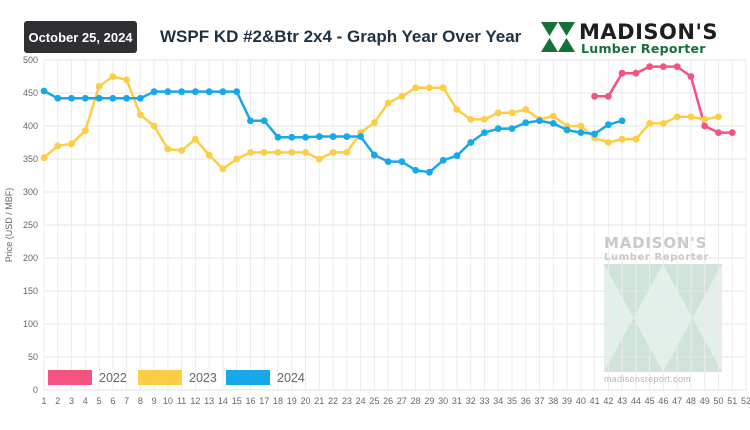 The width and height of the screenshot is (750, 430). I want to click on x-tick-label: 12, so click(195, 401).